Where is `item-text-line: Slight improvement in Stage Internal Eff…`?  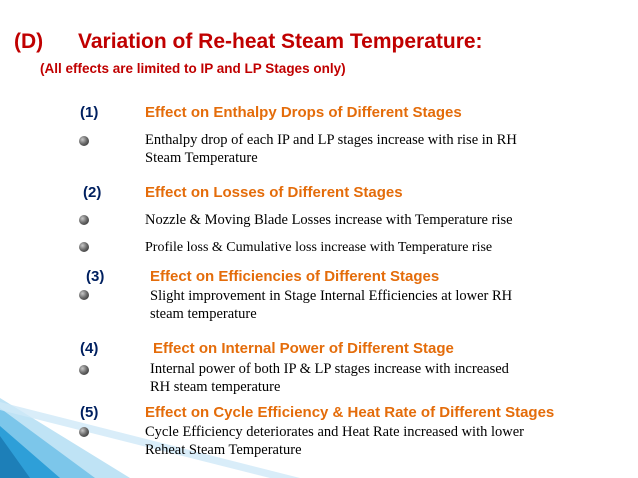
item-text-line: Slight improvement in Stage Internal Eff… is located at coordinates (331, 296).